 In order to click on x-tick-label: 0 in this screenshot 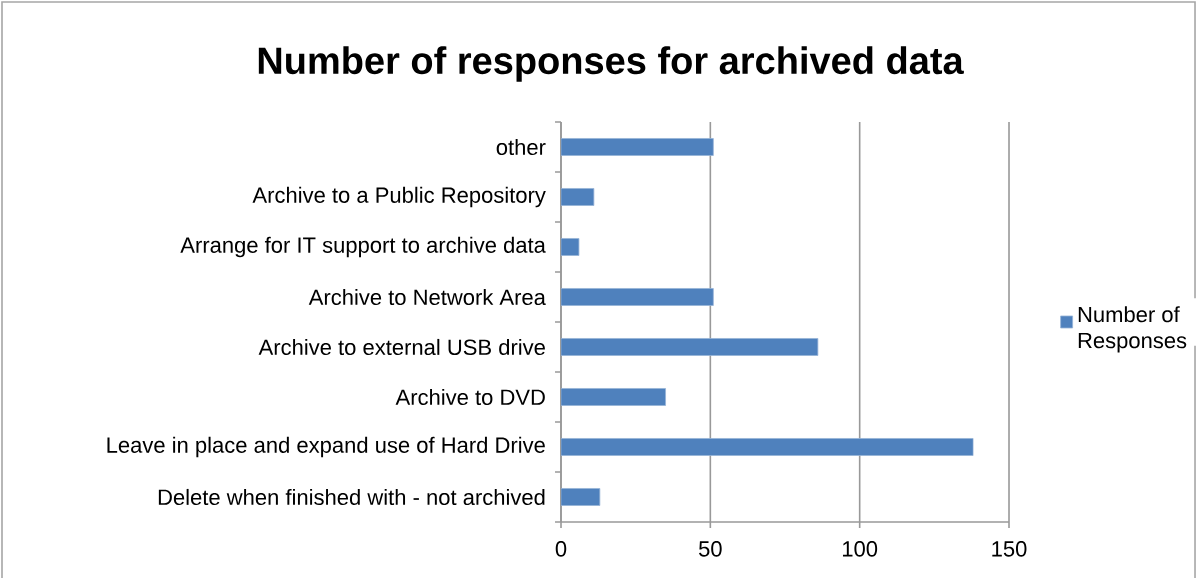, I will do `click(561, 549)`.